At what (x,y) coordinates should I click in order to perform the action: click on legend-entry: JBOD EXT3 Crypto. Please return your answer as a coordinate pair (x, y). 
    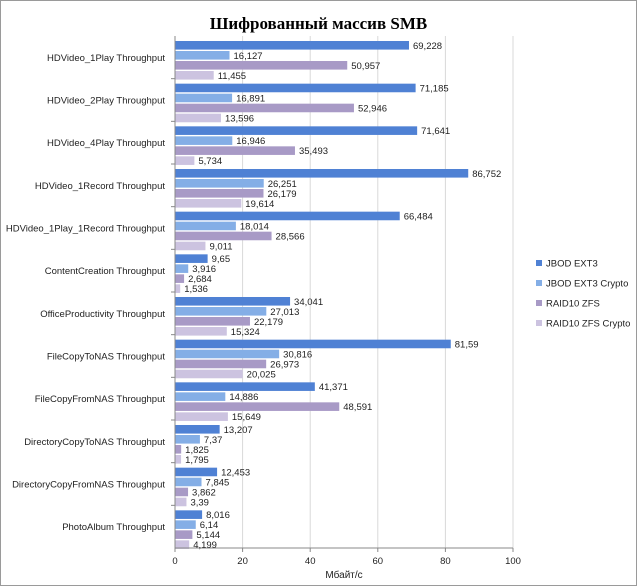
    Looking at the image, I should click on (587, 284).